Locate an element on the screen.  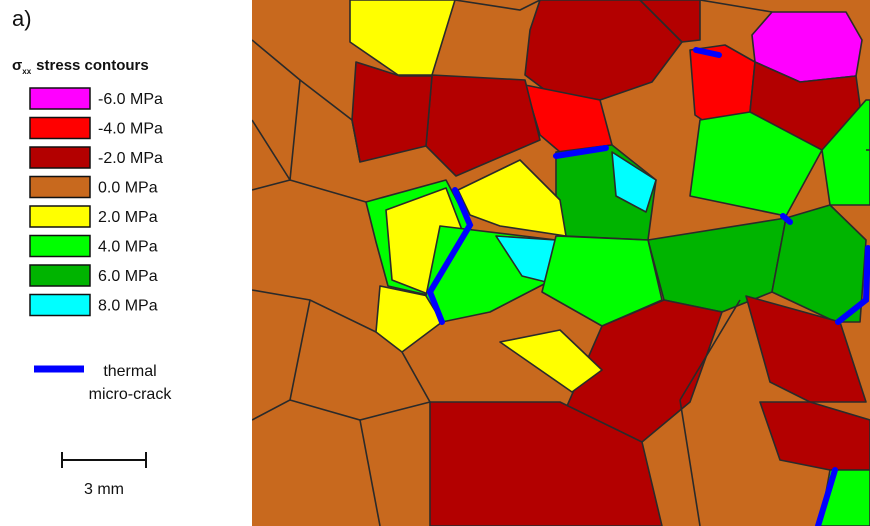
scale-bar-label: 3 mm is located at coordinates (104, 489).